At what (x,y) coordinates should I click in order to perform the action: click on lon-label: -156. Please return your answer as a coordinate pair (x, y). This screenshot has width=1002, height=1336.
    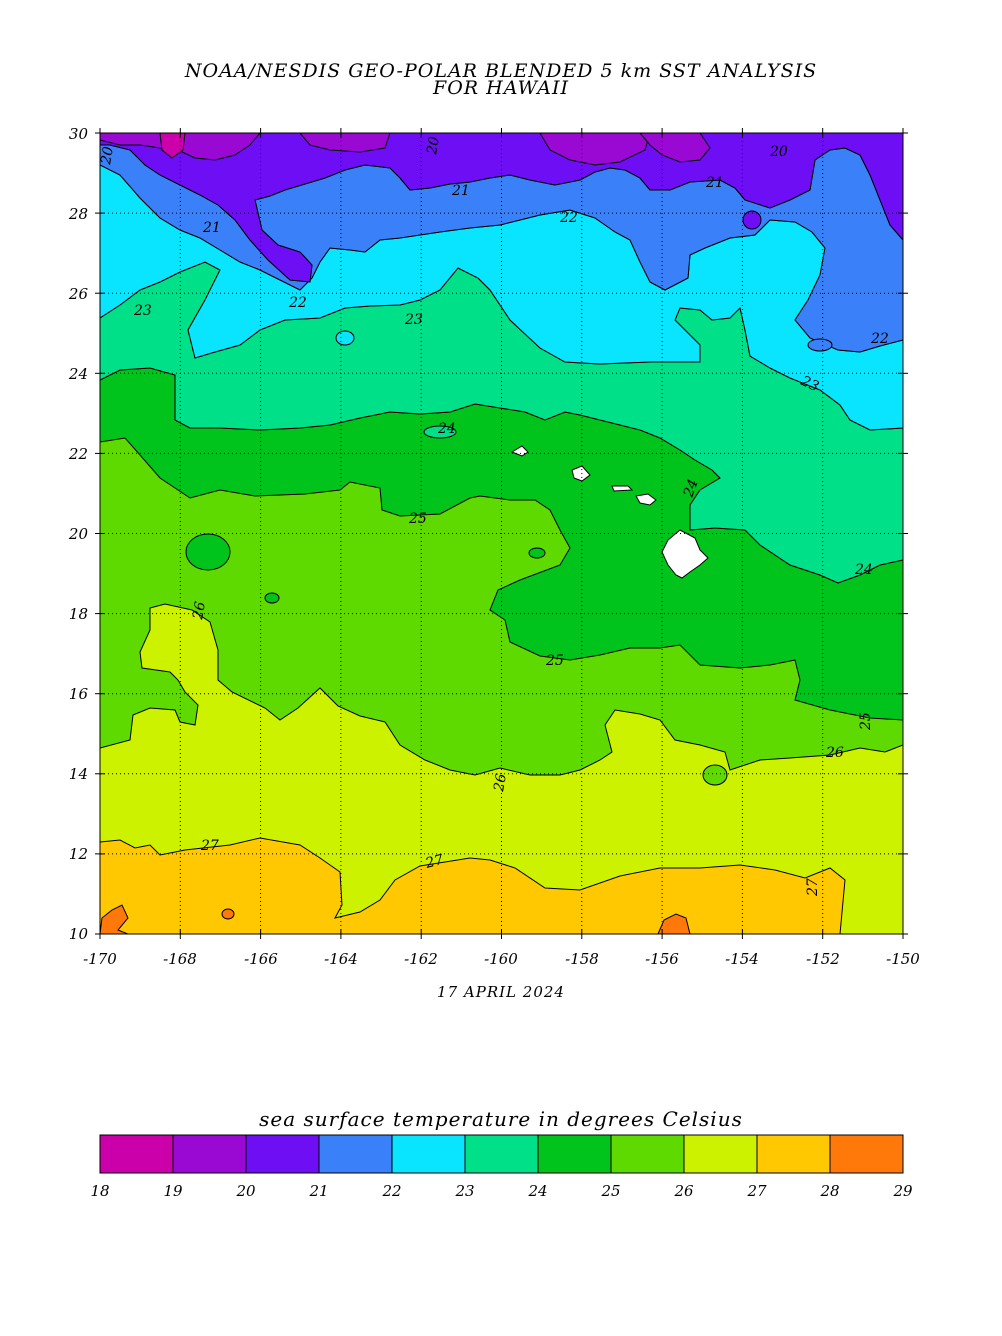
    Looking at the image, I should click on (662, 959).